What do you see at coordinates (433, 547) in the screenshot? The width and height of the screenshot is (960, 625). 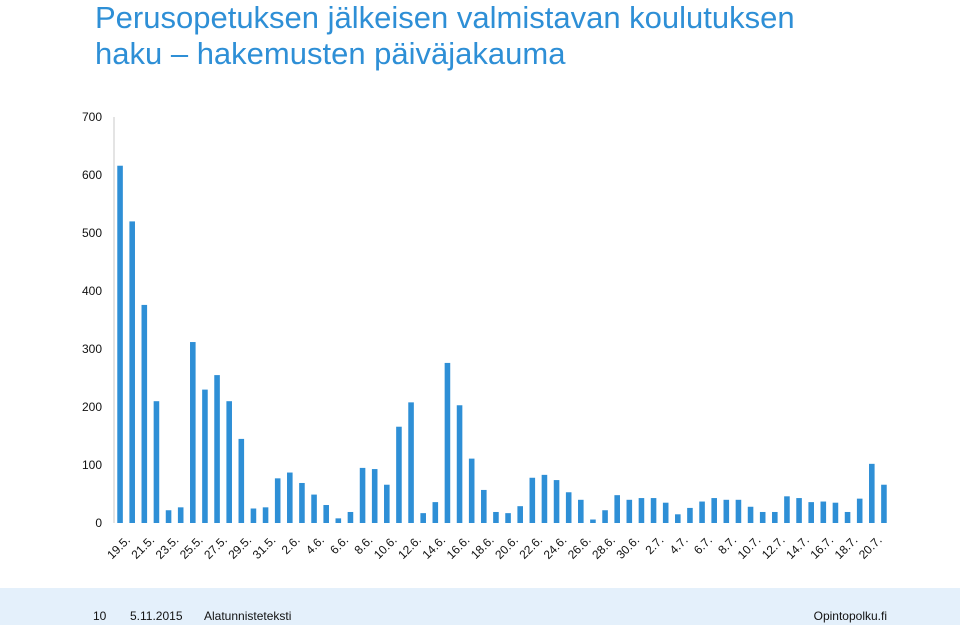 I see `x-tick-label: 14.6.` at bounding box center [433, 547].